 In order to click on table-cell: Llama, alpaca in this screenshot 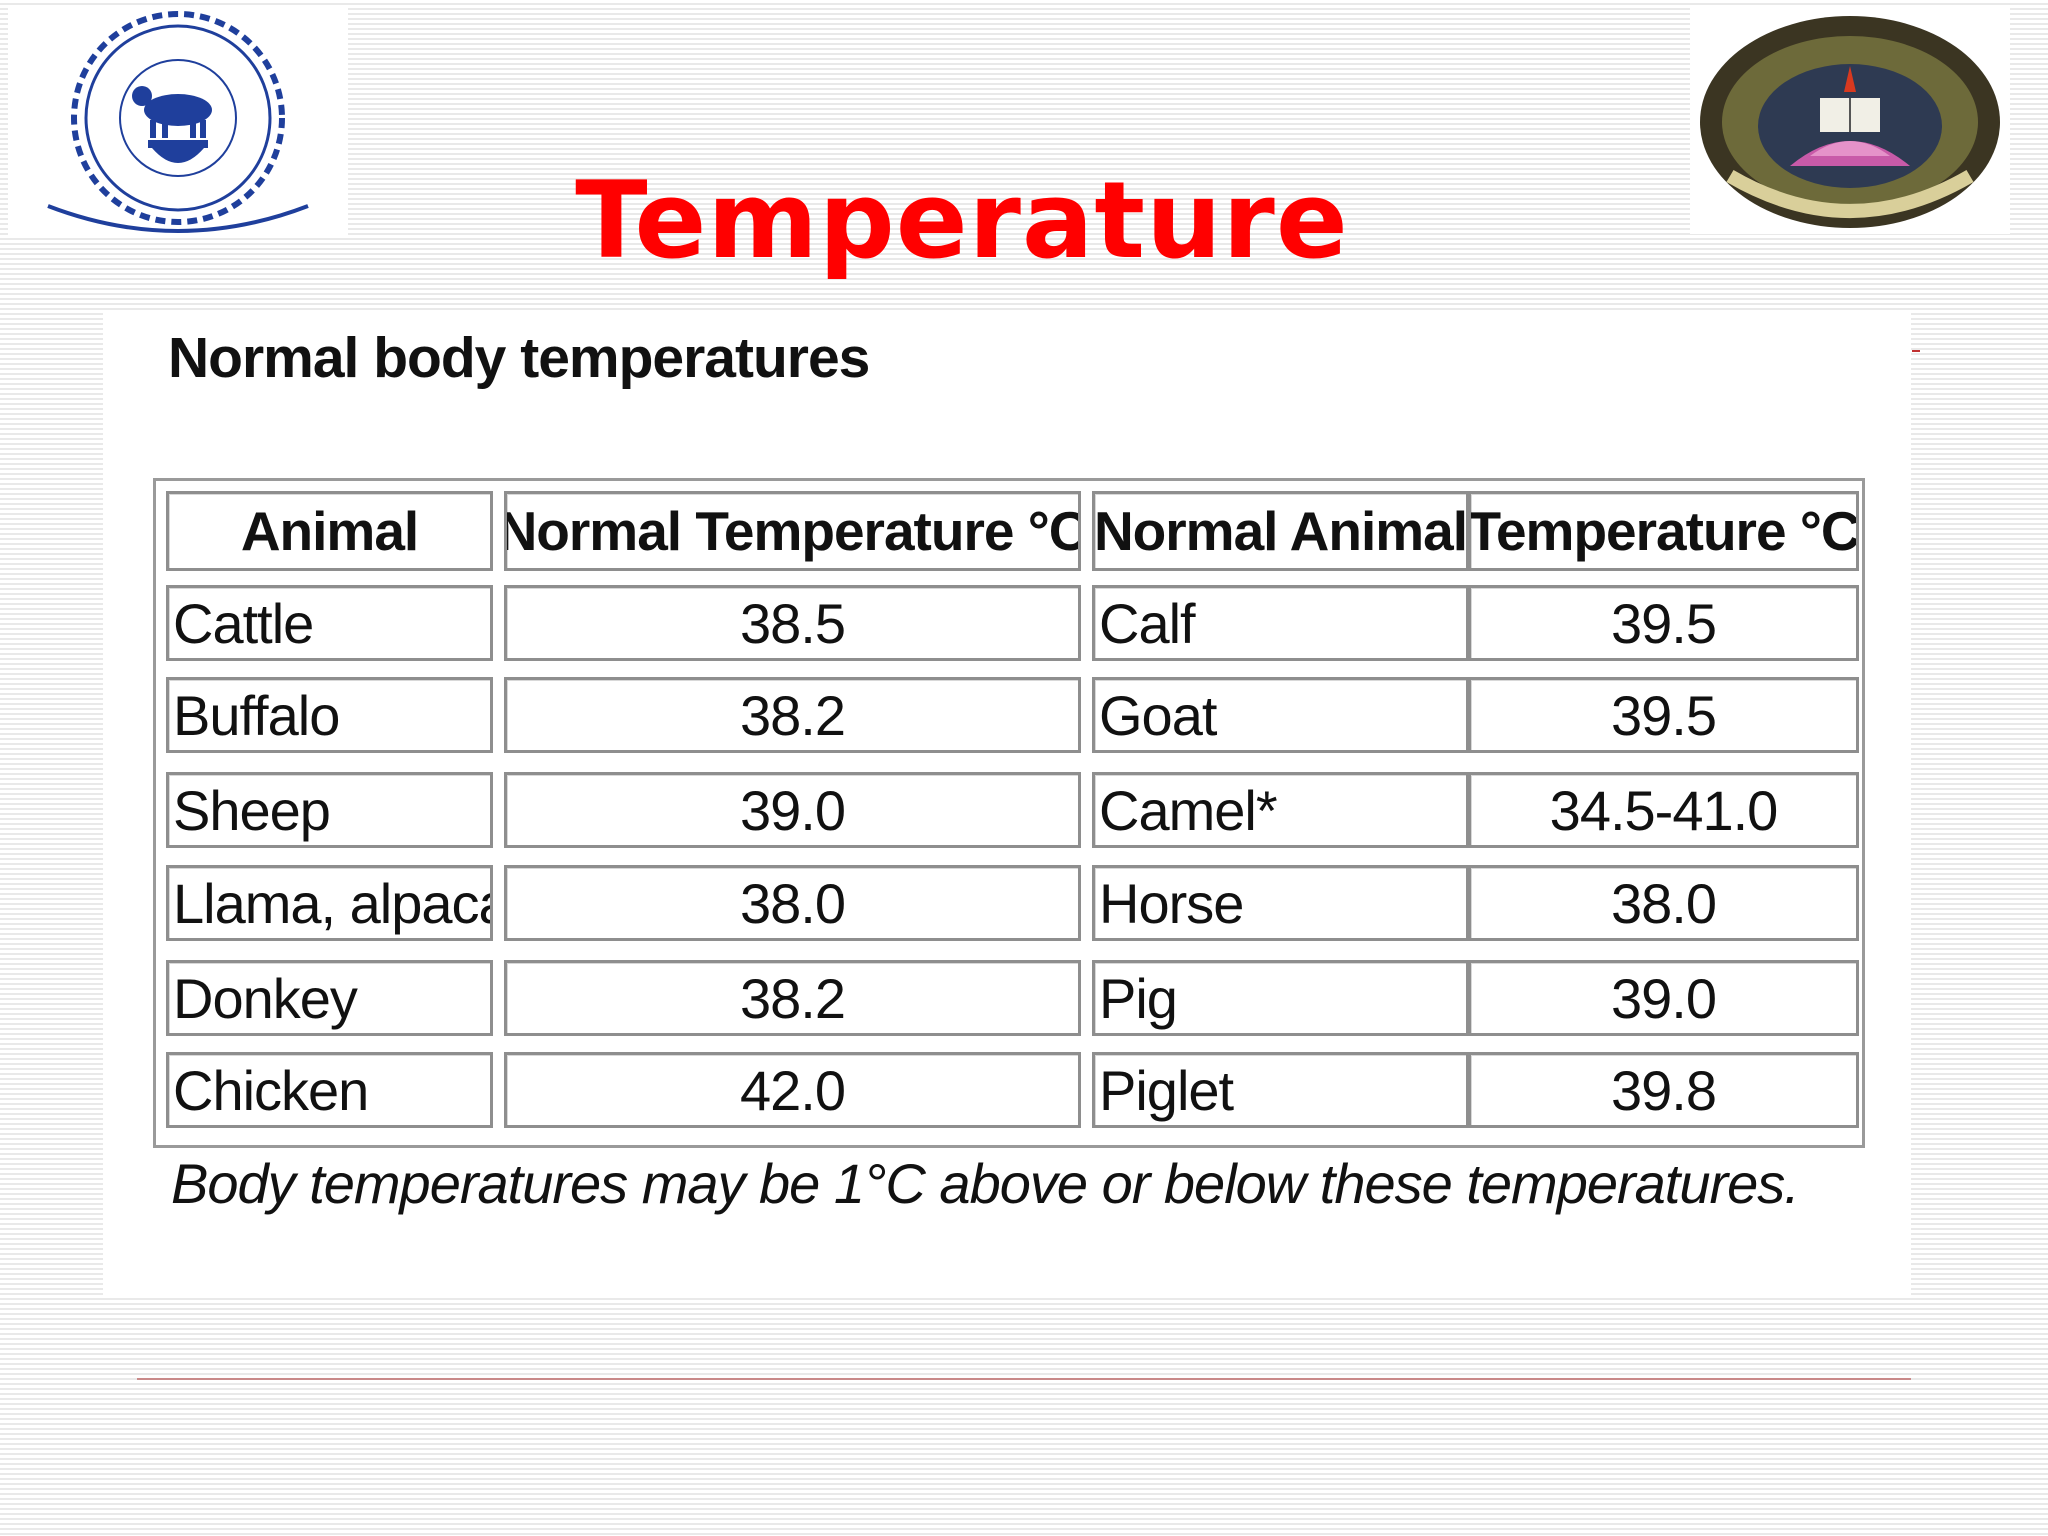, I will do `click(329, 903)`.